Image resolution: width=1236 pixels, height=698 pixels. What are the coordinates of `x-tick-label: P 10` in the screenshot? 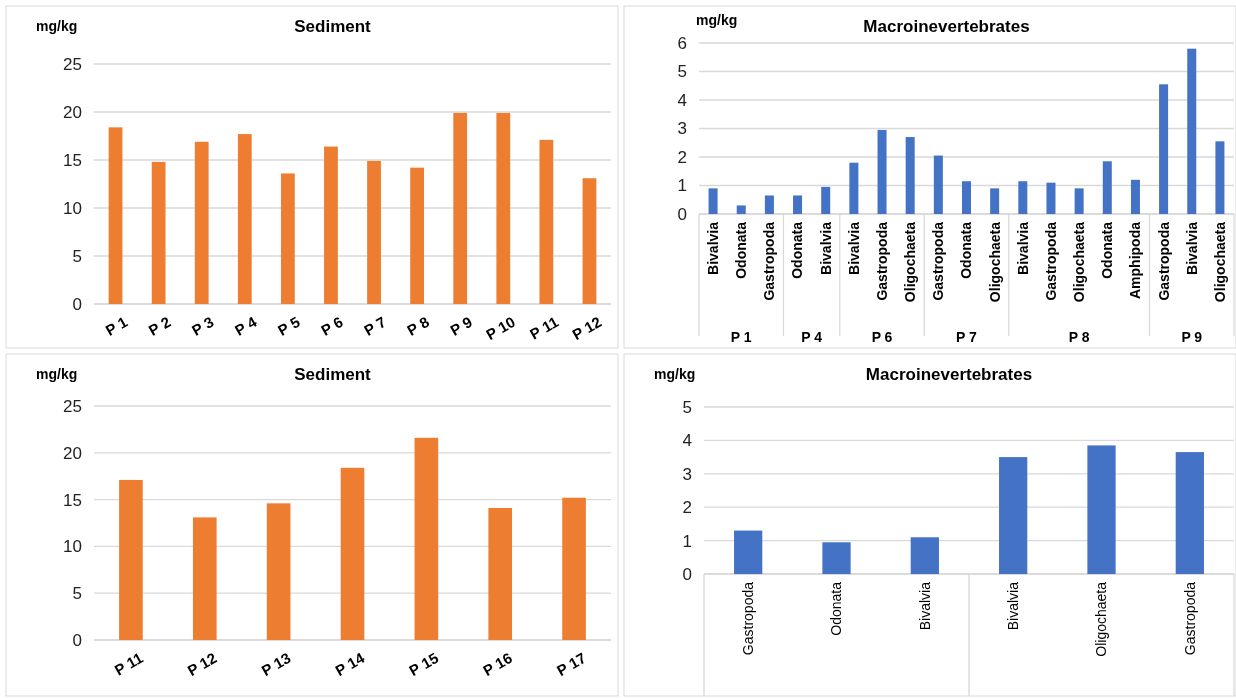 It's located at (501, 327).